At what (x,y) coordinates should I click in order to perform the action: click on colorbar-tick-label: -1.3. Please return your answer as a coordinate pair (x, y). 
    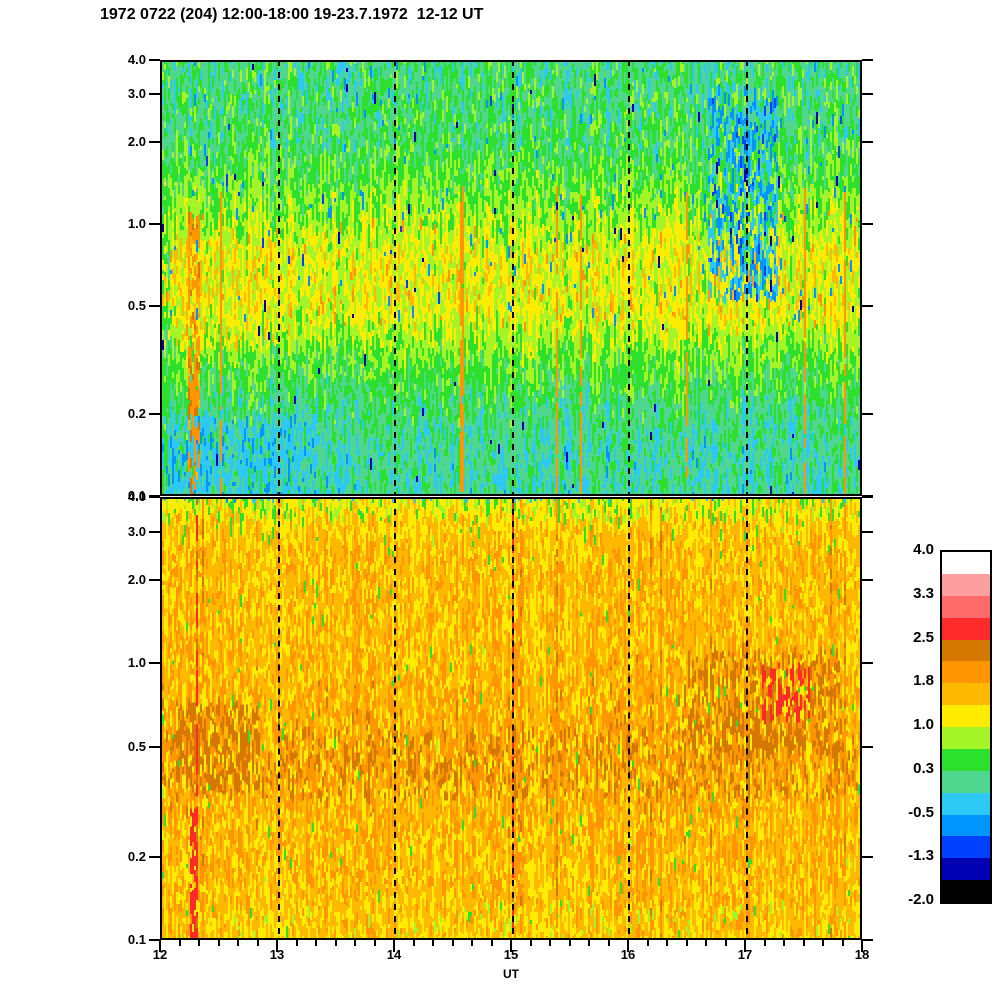
    Looking at the image, I should click on (921, 856).